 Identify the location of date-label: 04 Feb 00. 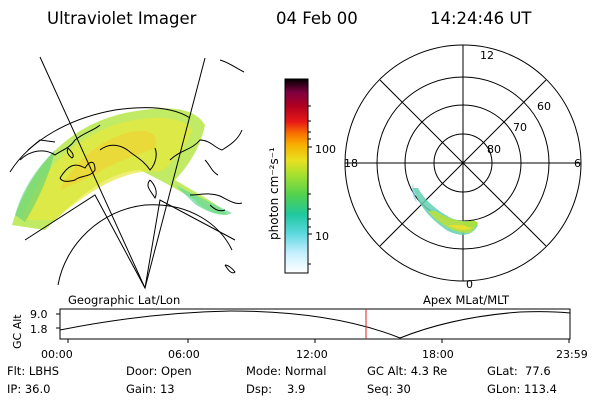
(317, 18).